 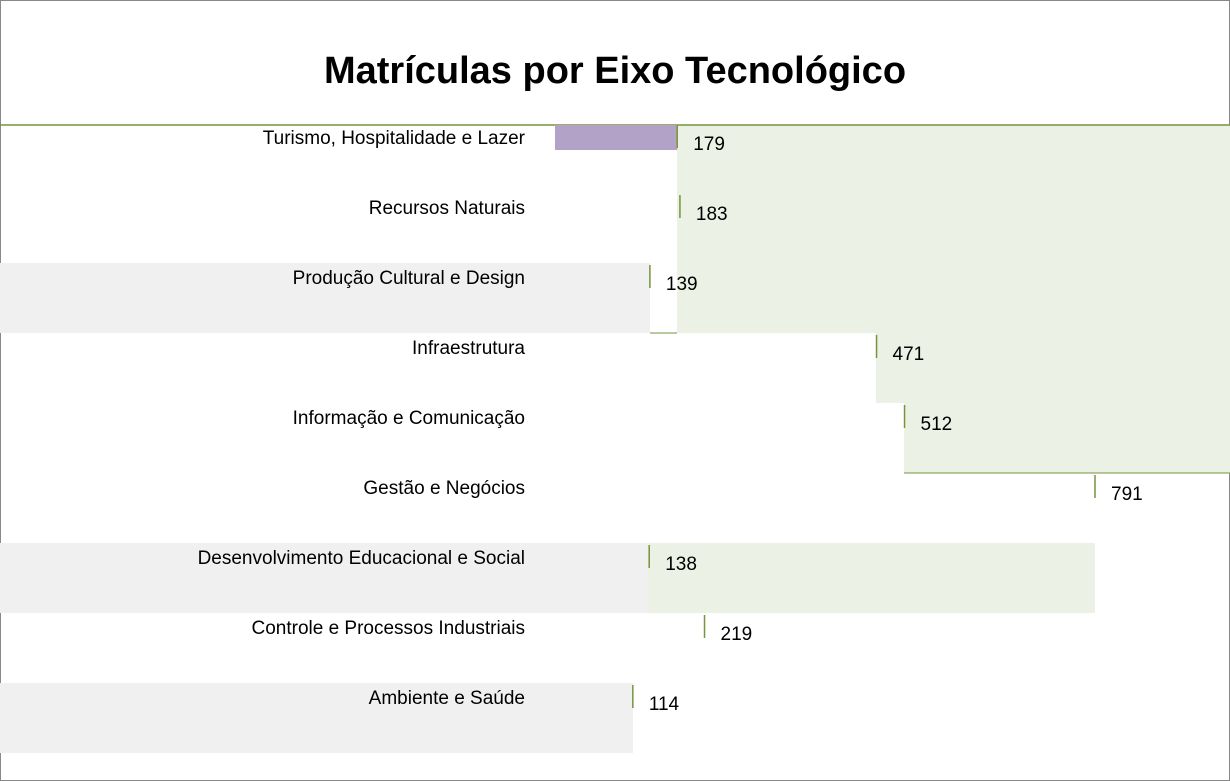 What do you see at coordinates (616, 137) in the screenshot?
I see `bar` at bounding box center [616, 137].